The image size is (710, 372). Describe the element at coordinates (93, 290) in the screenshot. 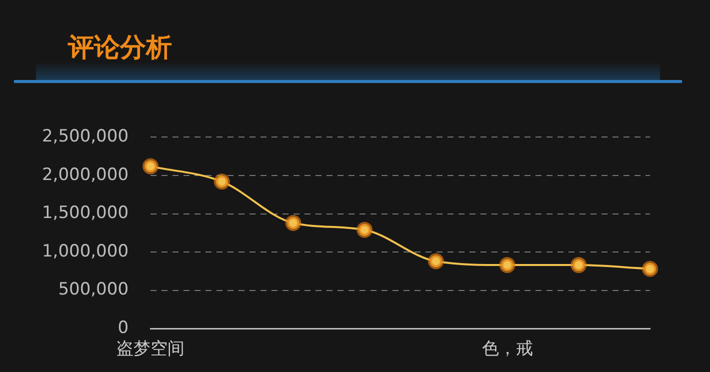

I see `y-tick-label: 500,000` at that location.